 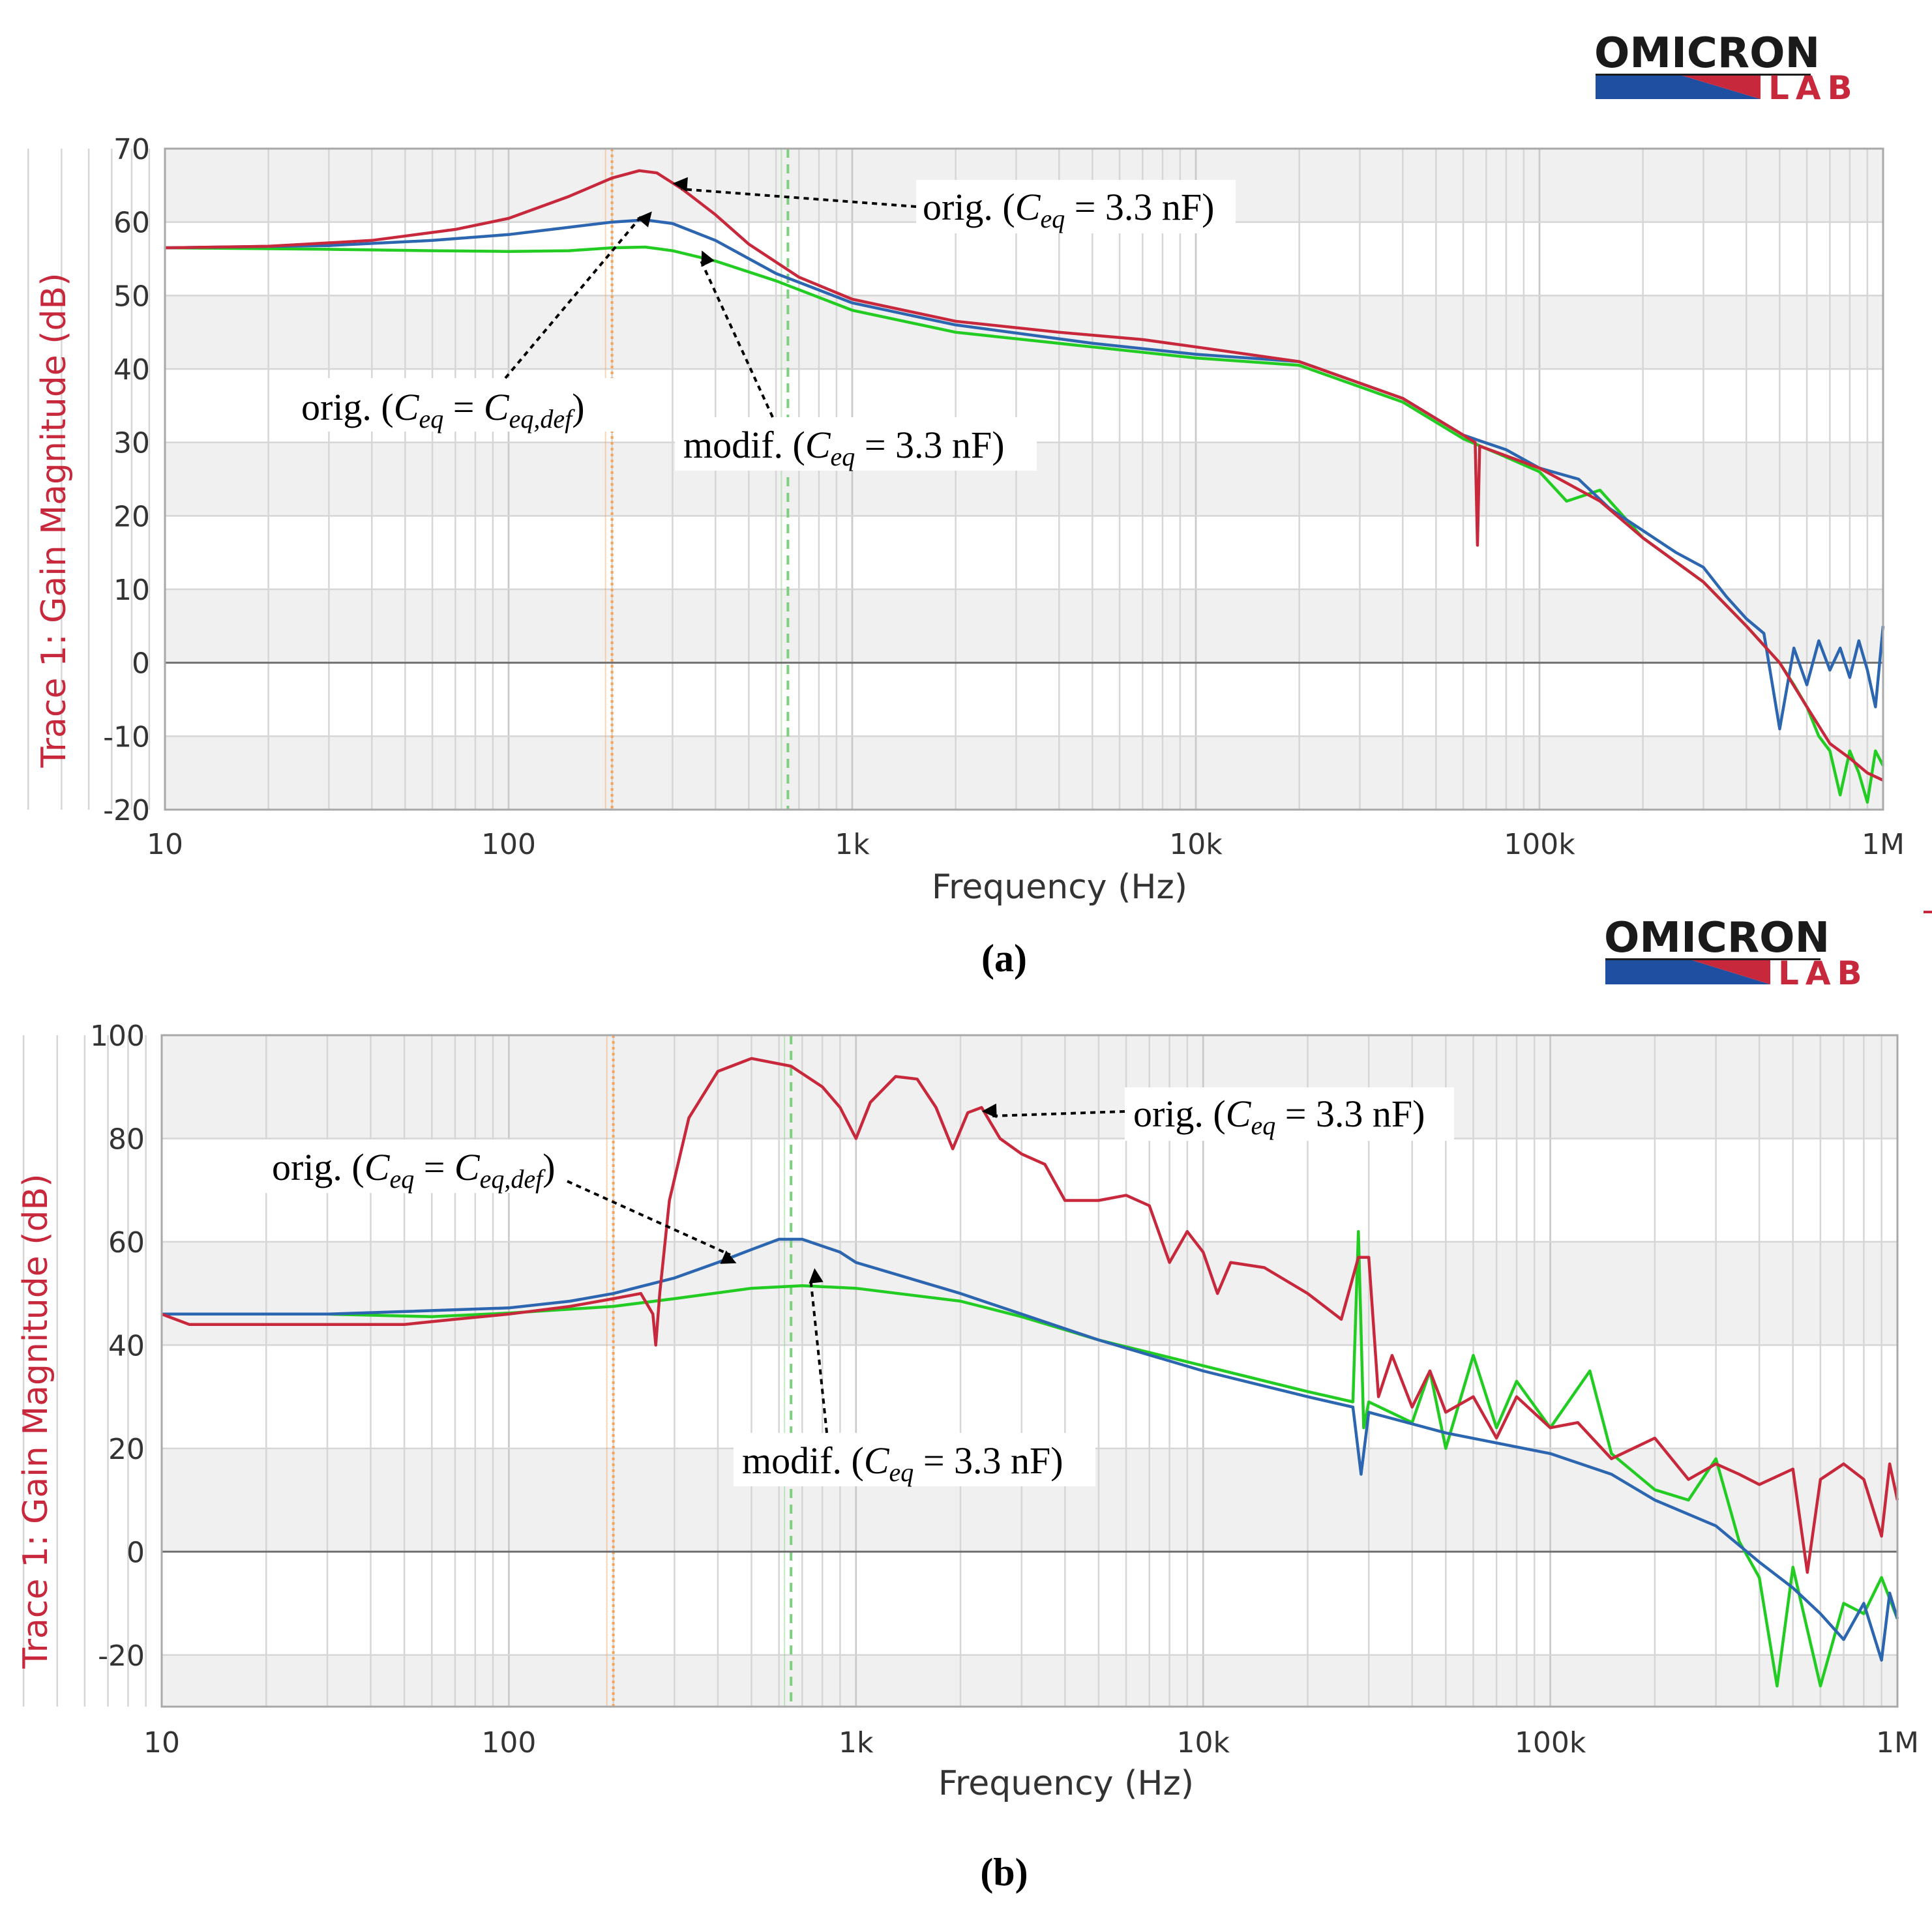 What do you see at coordinates (1026, 845) in the screenshot?
I see `x-tick-labels-a: 10 100 1k 10k 100k 1M` at bounding box center [1026, 845].